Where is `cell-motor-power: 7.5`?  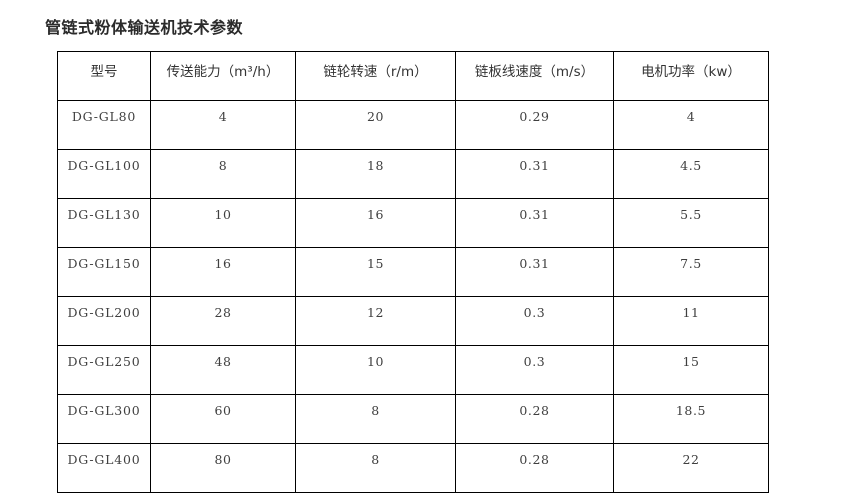 cell-motor-power: 7.5 is located at coordinates (691, 272).